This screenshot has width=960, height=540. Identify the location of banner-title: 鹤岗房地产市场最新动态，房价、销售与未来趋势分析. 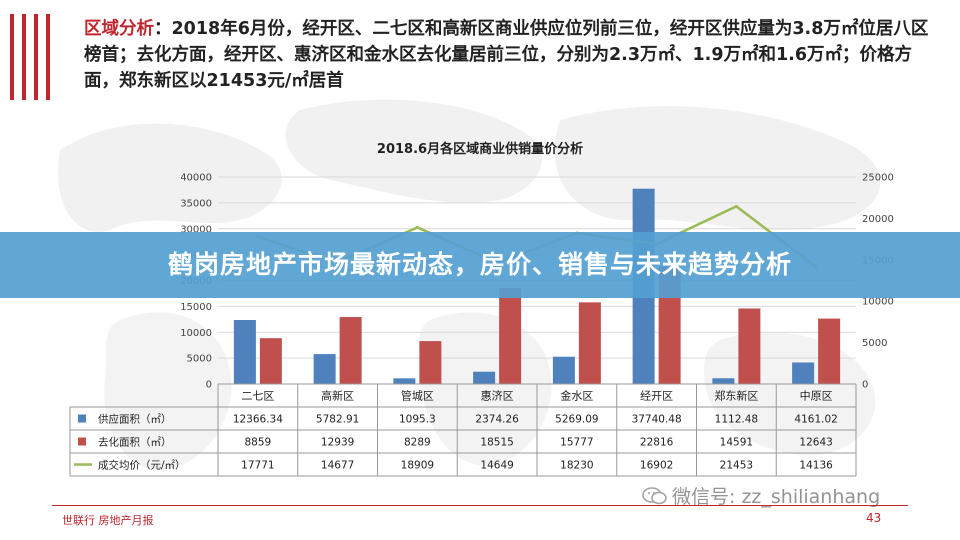
(479, 264).